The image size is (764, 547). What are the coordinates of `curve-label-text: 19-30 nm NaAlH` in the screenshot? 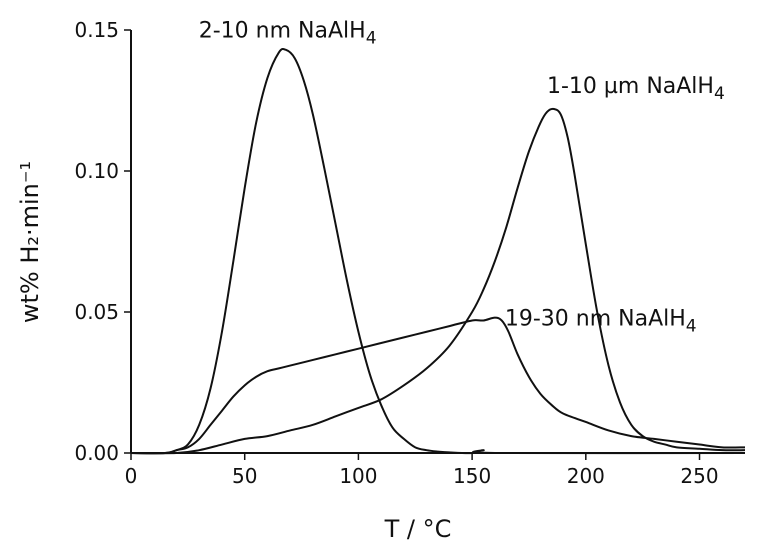 It's located at (595, 319).